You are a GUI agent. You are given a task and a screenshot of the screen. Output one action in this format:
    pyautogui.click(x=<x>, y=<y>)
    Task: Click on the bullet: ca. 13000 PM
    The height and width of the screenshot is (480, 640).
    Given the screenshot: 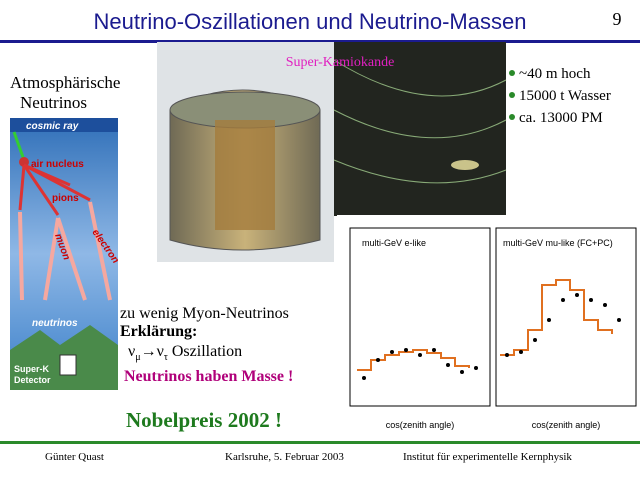 What is the action you would take?
    pyautogui.click(x=561, y=118)
    